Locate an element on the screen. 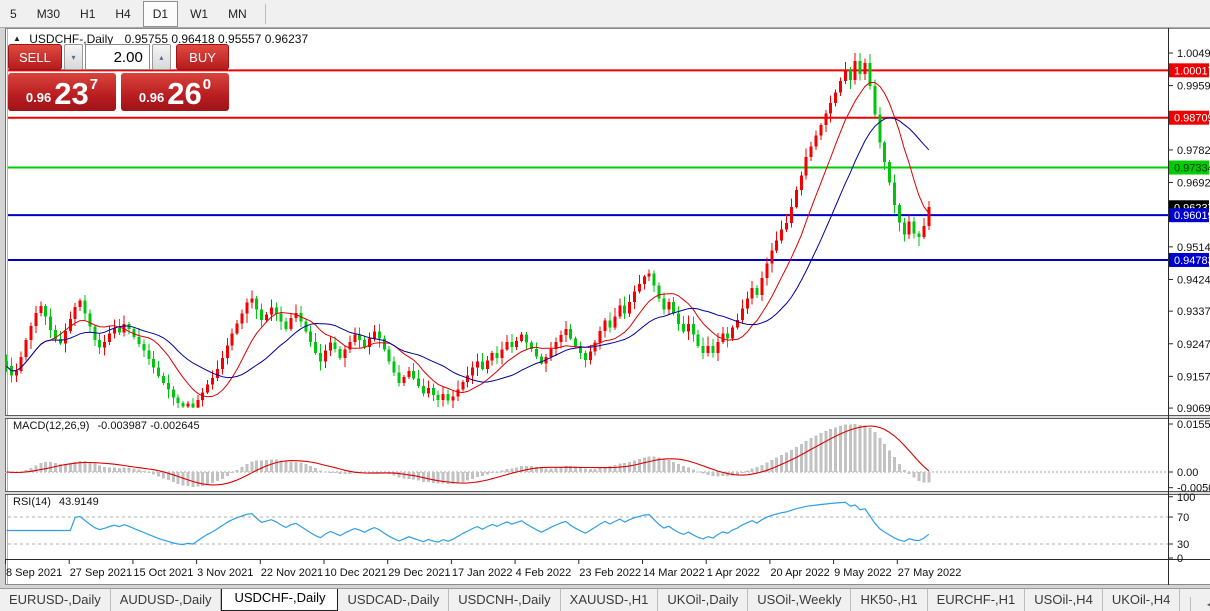  svg-text: 0.01555 is located at coordinates (1193, 425).